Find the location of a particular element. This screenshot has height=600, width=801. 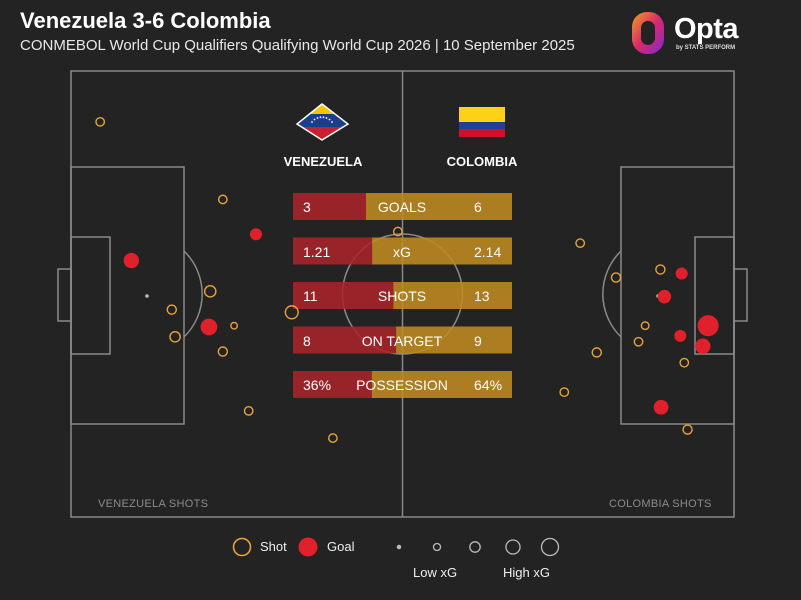

legend-high-xg-label: High xG is located at coordinates (526, 572).